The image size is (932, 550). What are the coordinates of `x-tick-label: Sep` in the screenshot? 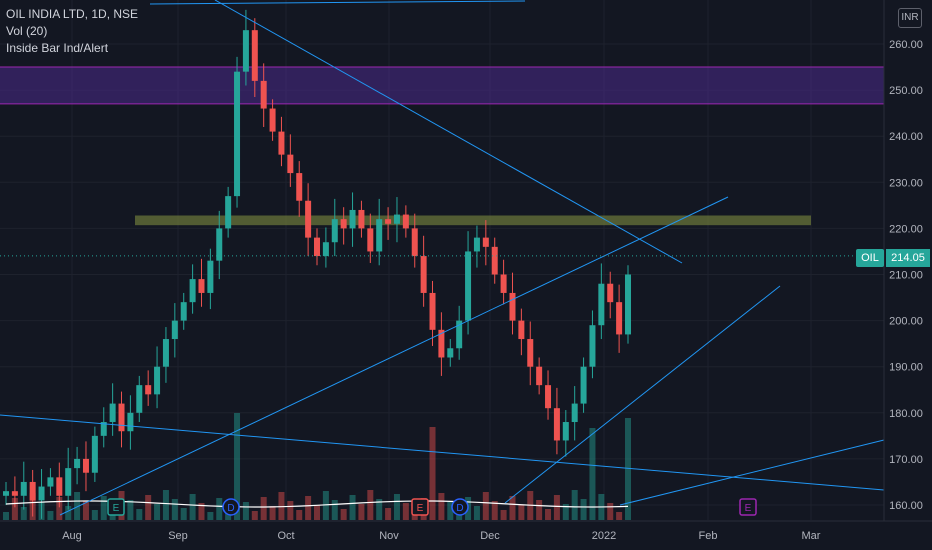 It's located at (178, 536).